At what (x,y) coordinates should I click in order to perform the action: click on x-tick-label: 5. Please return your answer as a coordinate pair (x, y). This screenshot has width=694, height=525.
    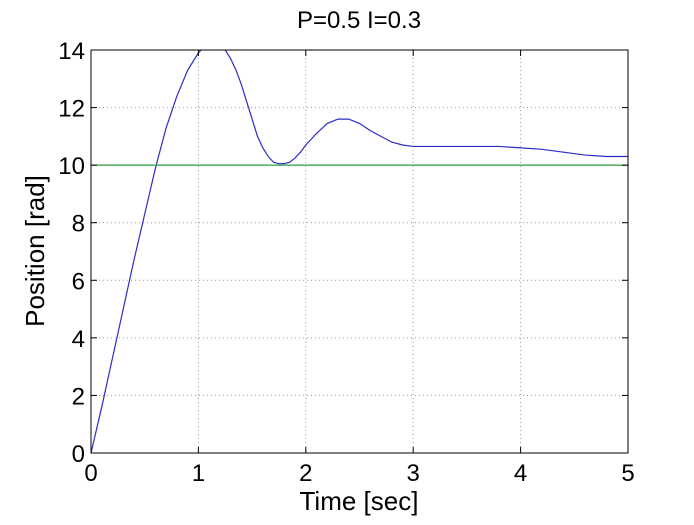
    Looking at the image, I should click on (627, 473).